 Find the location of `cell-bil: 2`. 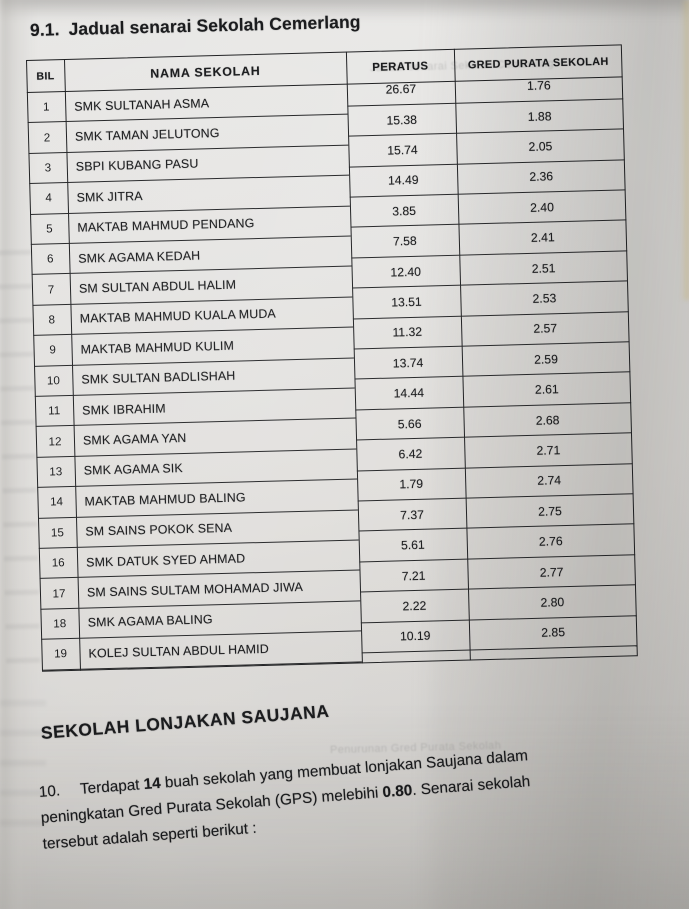

cell-bil: 2 is located at coordinates (47, 137).